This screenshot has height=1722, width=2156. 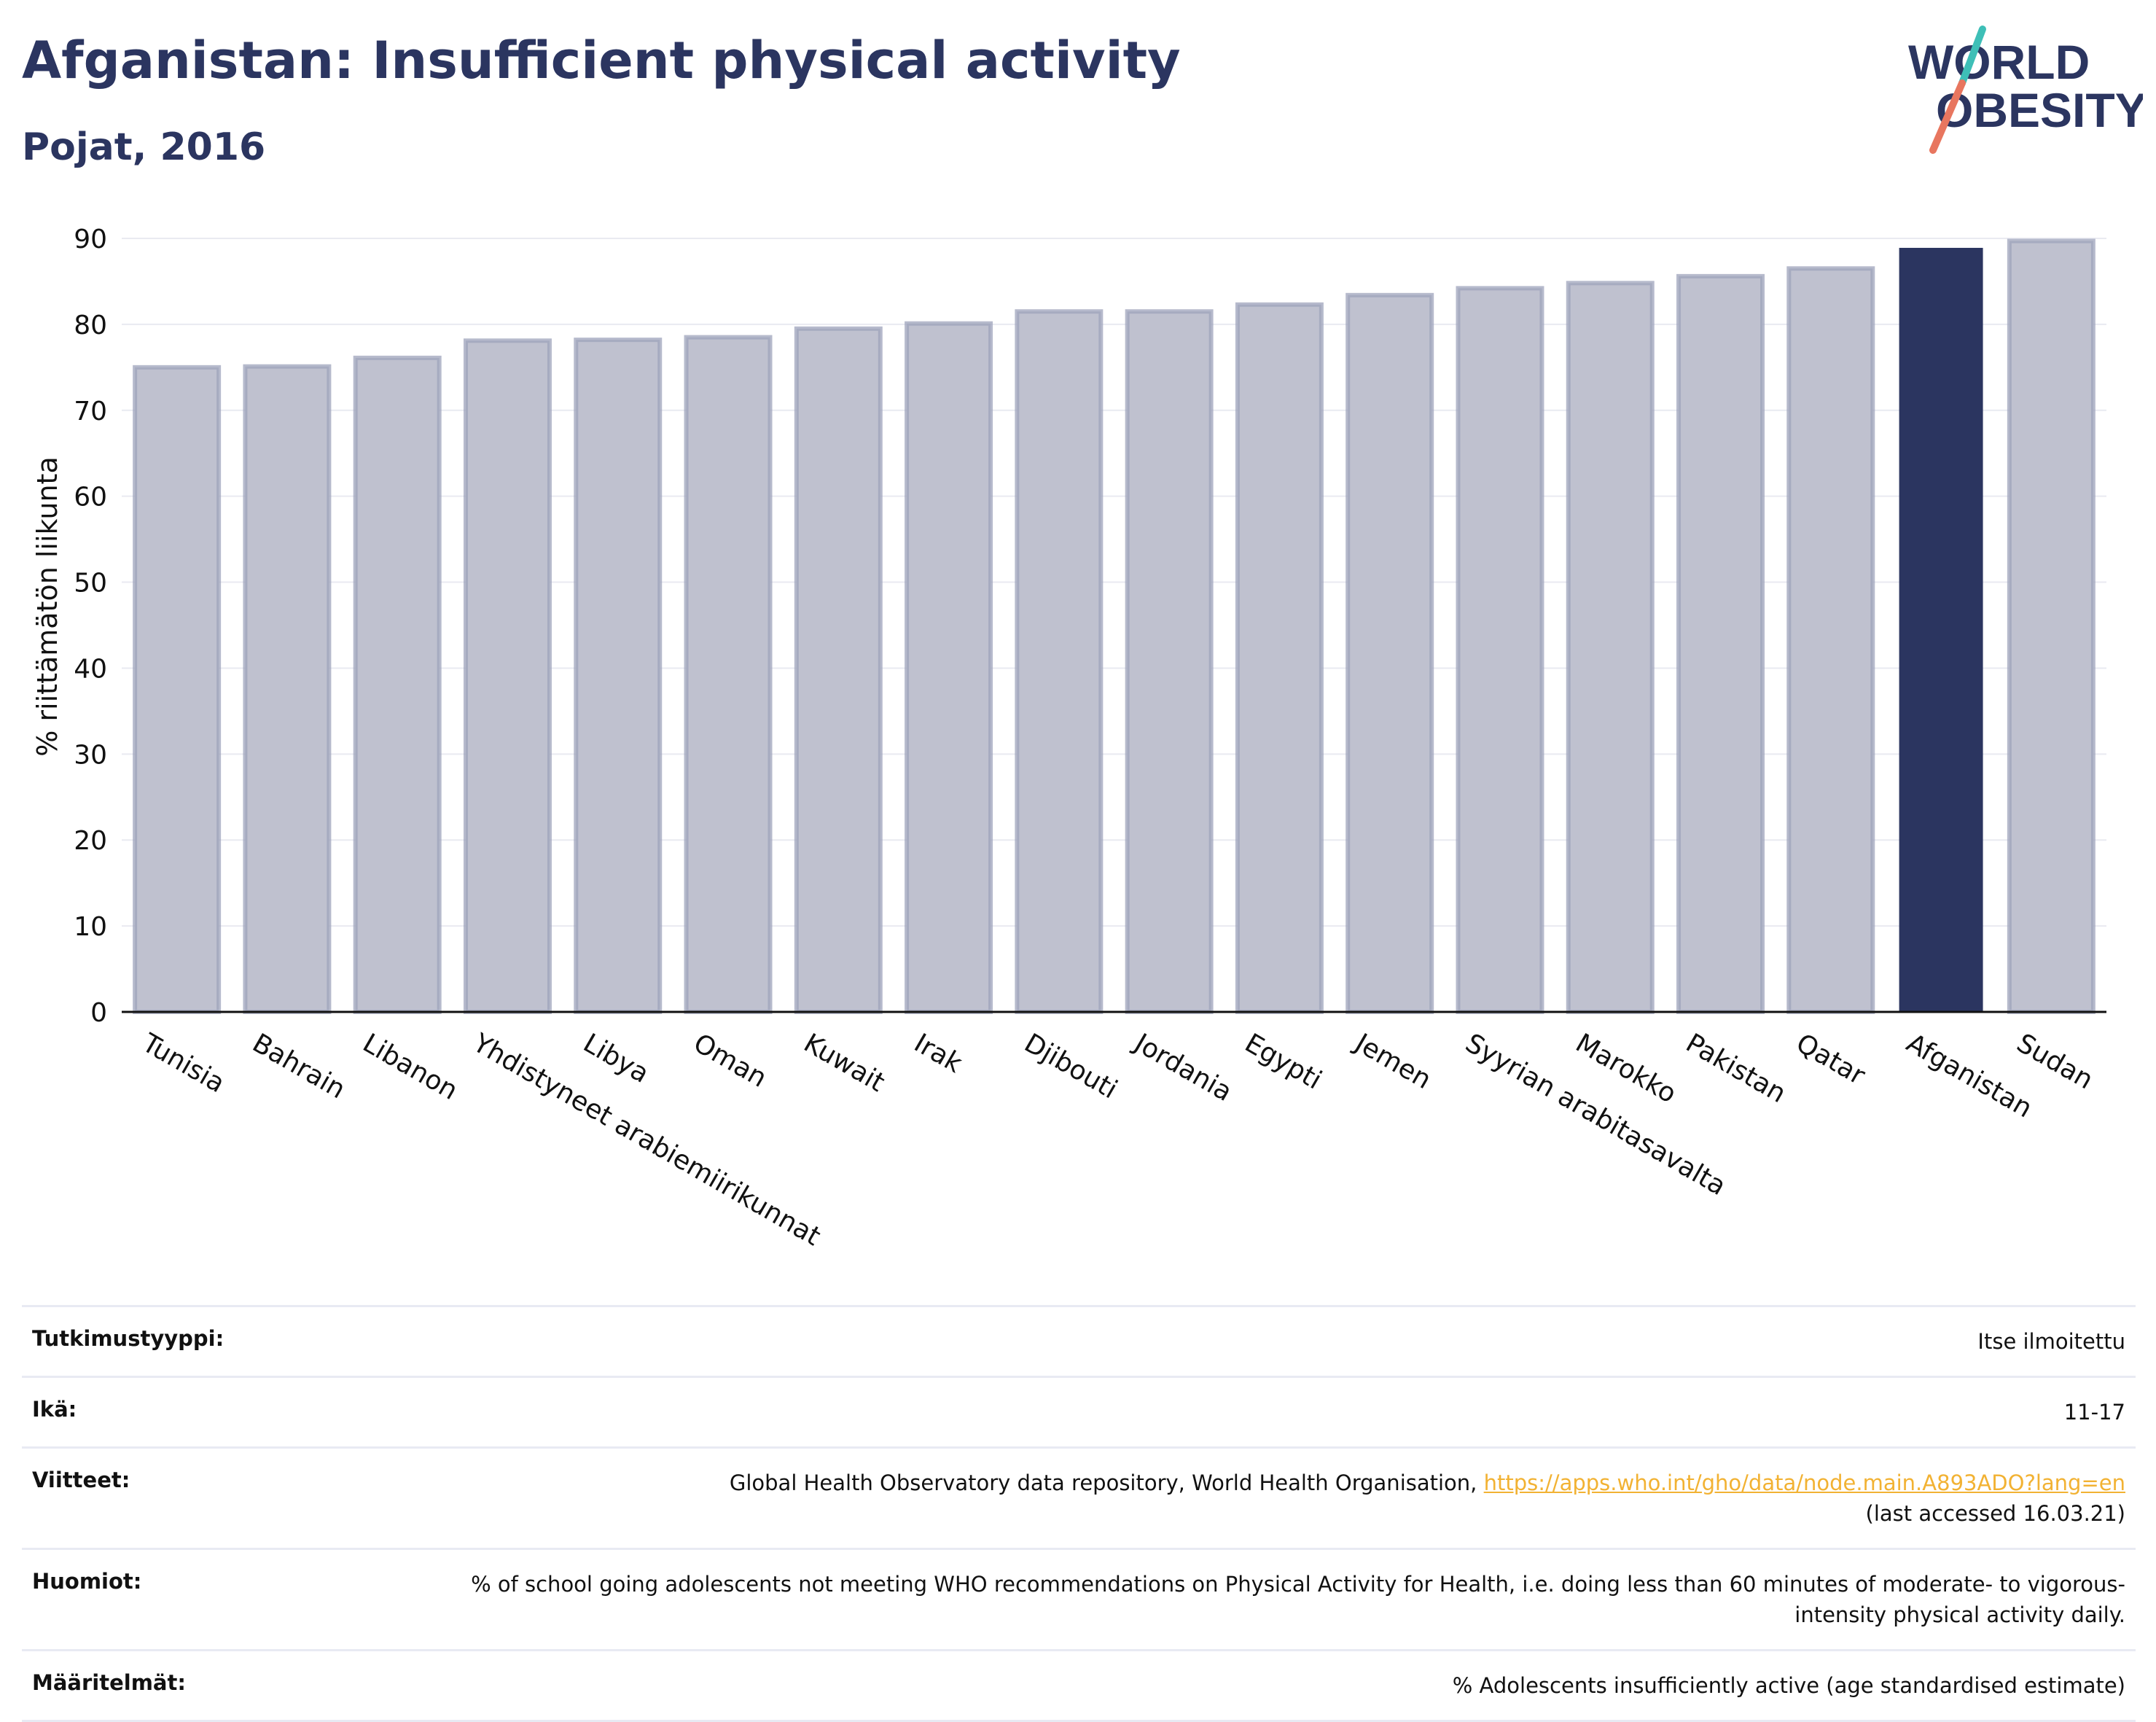 I want to click on info-key: Viitteet:, so click(x=236, y=1497).